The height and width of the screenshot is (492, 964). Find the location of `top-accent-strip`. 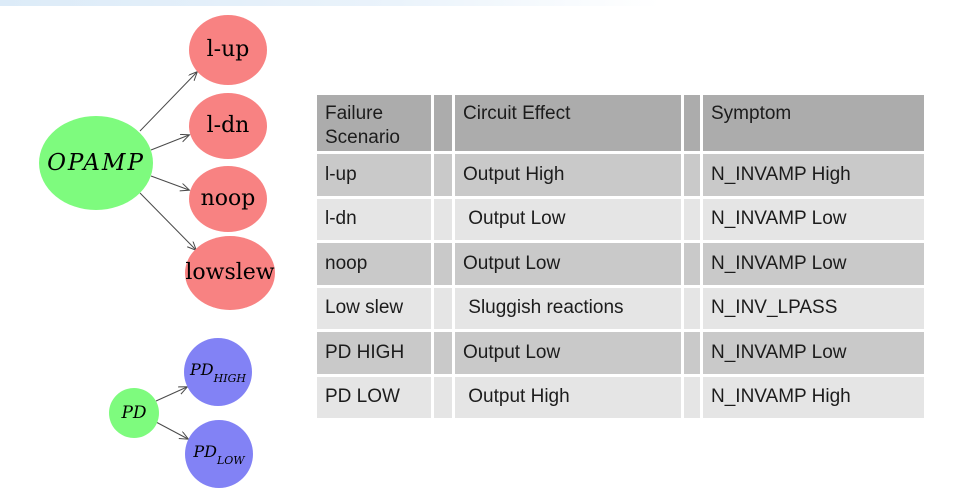

top-accent-strip is located at coordinates (330, 3).